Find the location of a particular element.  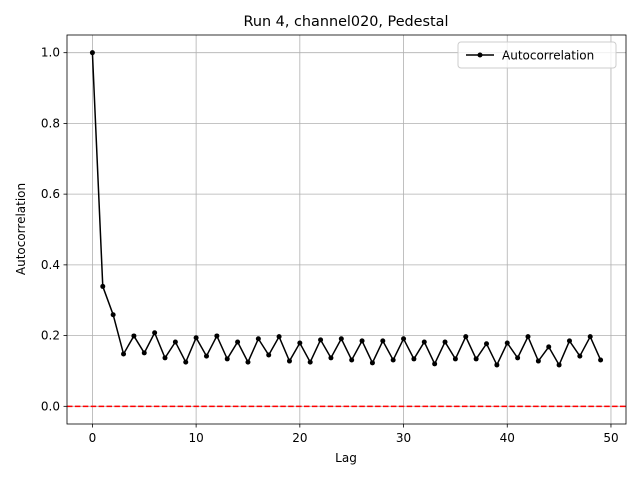

x-tick-label: 50 is located at coordinates (610, 438).